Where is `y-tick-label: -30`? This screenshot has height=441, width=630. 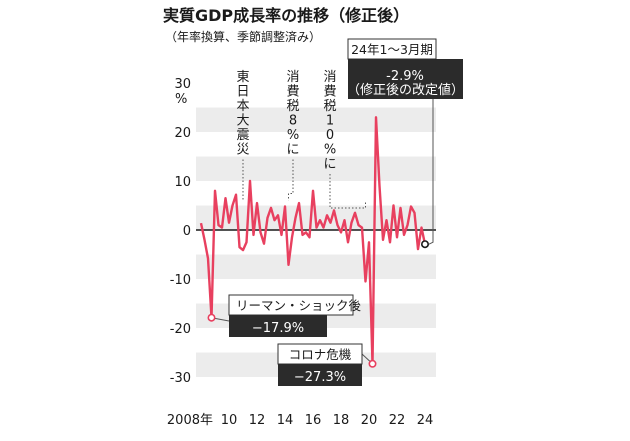
y-tick-label: -30 is located at coordinates (180, 378).